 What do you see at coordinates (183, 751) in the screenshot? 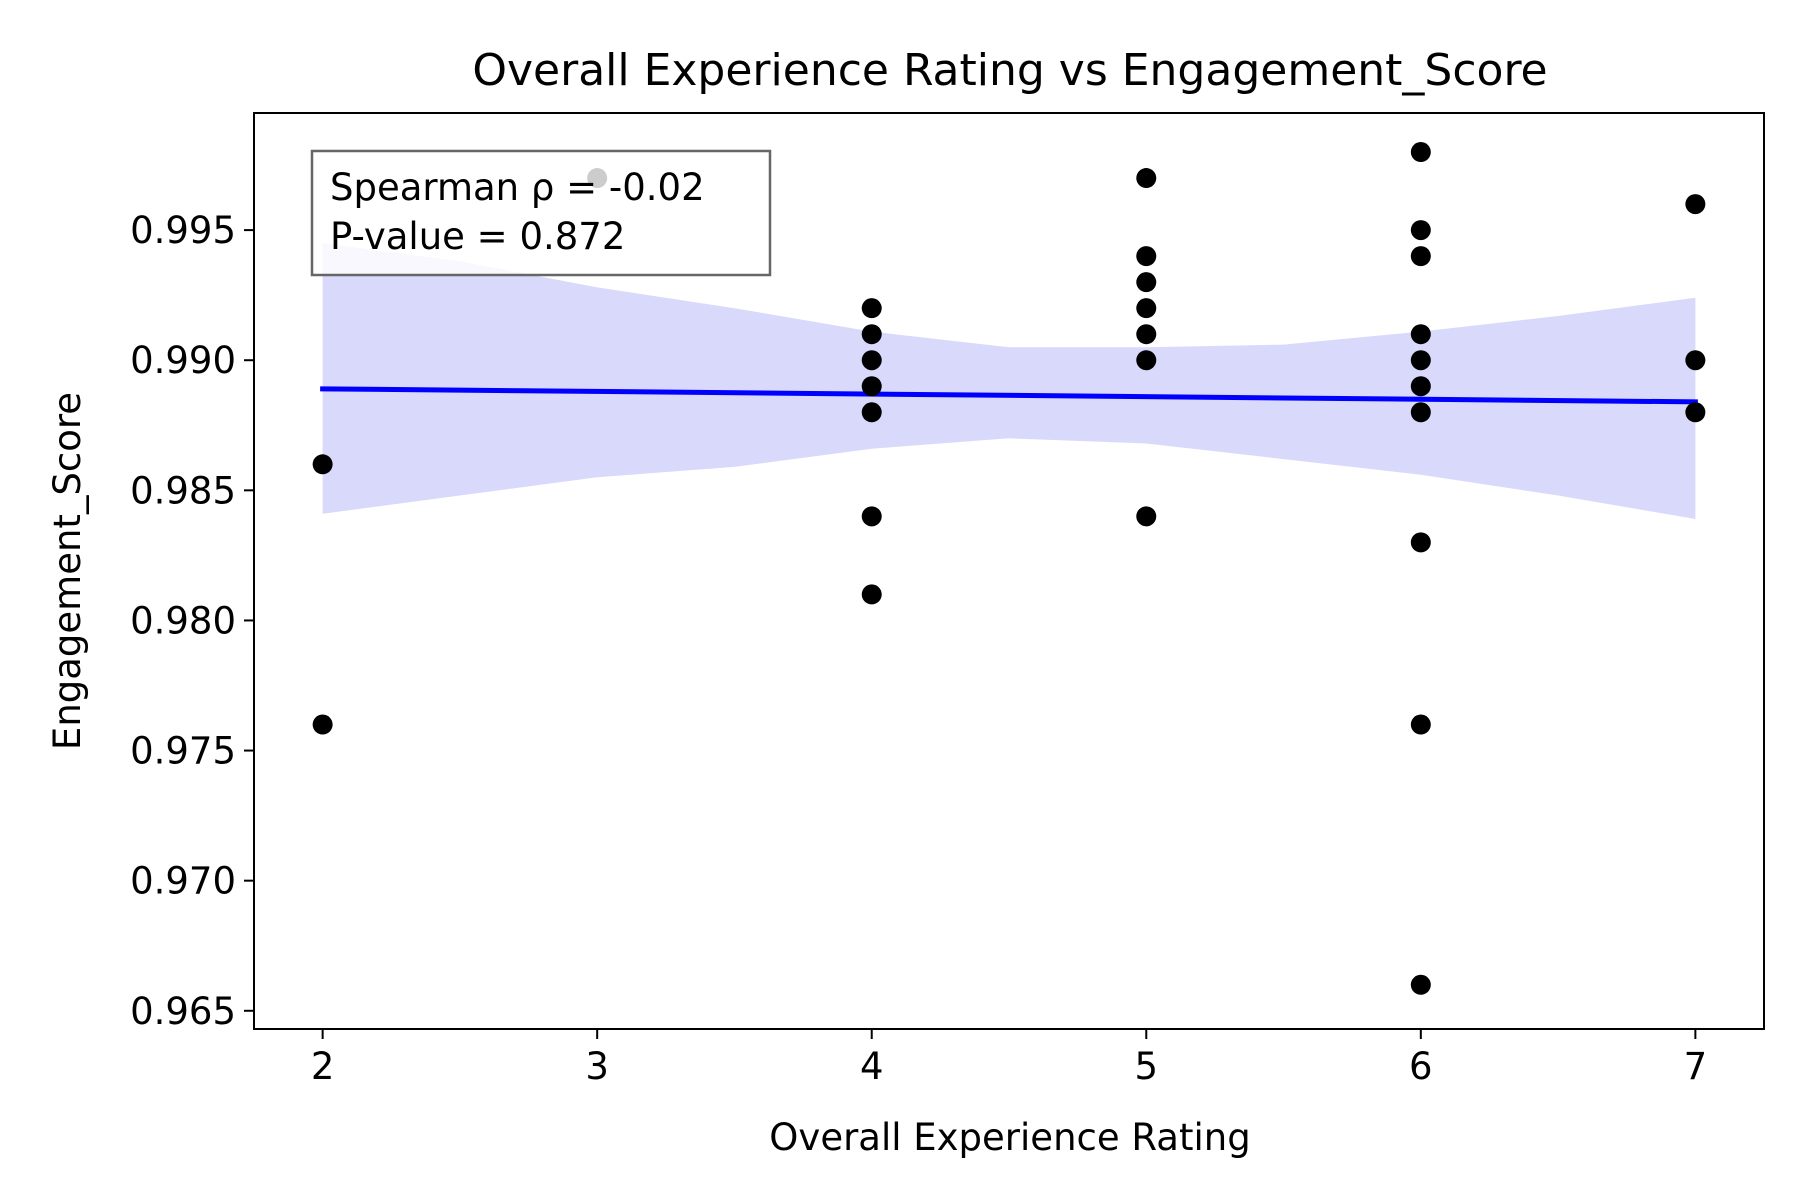
I see `y-tick-label: 0.975` at bounding box center [183, 751].